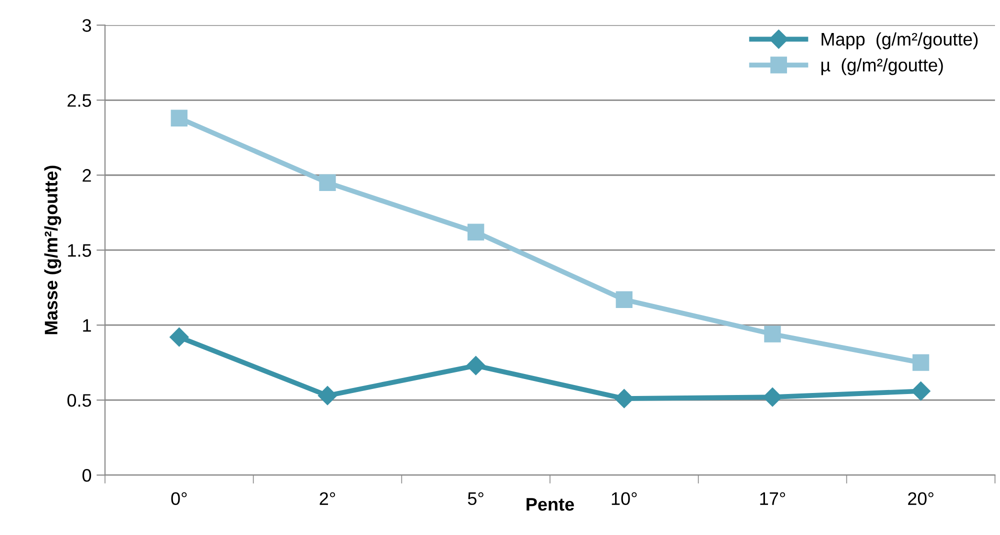 The image size is (1000, 535). Describe the element at coordinates (79, 400) in the screenshot. I see `y-tick-label: 0.5` at that location.